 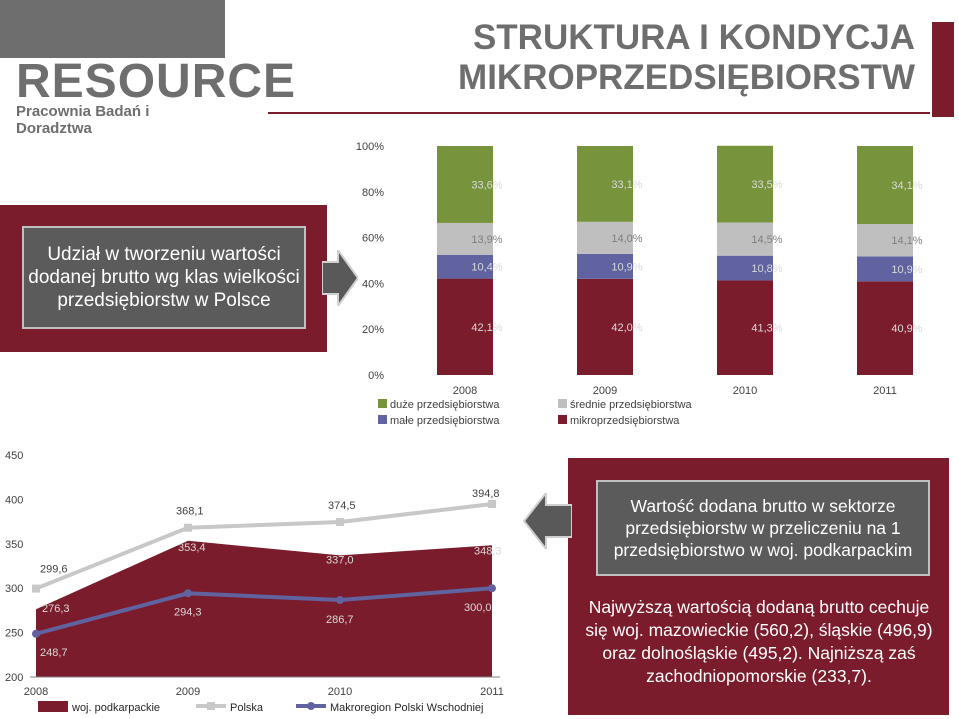 What do you see at coordinates (445, 405) in the screenshot?
I see `bar-legend-label: duże przedsiębiorstwa` at bounding box center [445, 405].